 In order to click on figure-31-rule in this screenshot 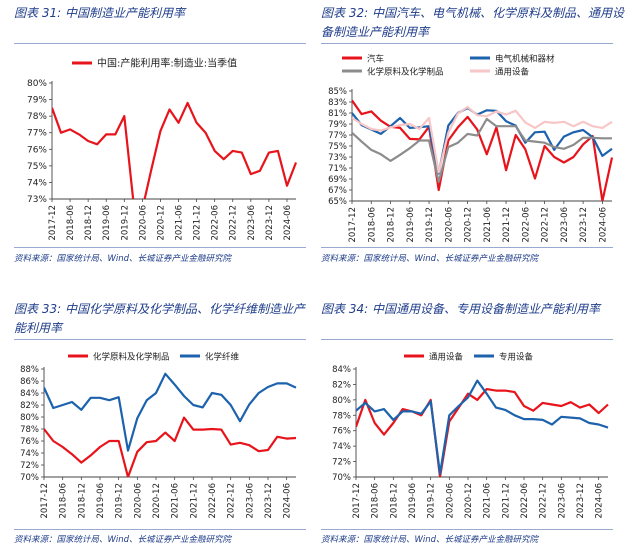, I will do `click(160, 43)`.